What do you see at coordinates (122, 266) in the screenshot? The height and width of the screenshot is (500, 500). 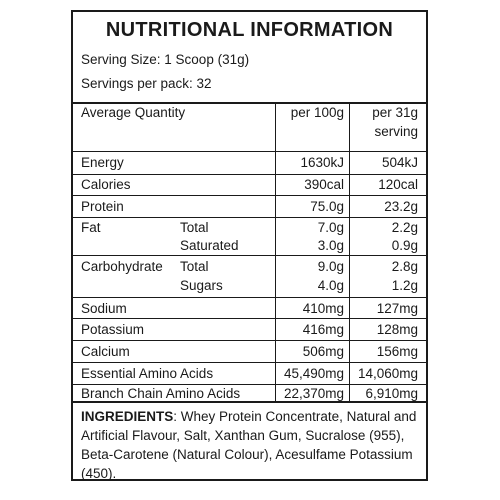 I see `row-label-carbohydrate: Carbohydrate` at bounding box center [122, 266].